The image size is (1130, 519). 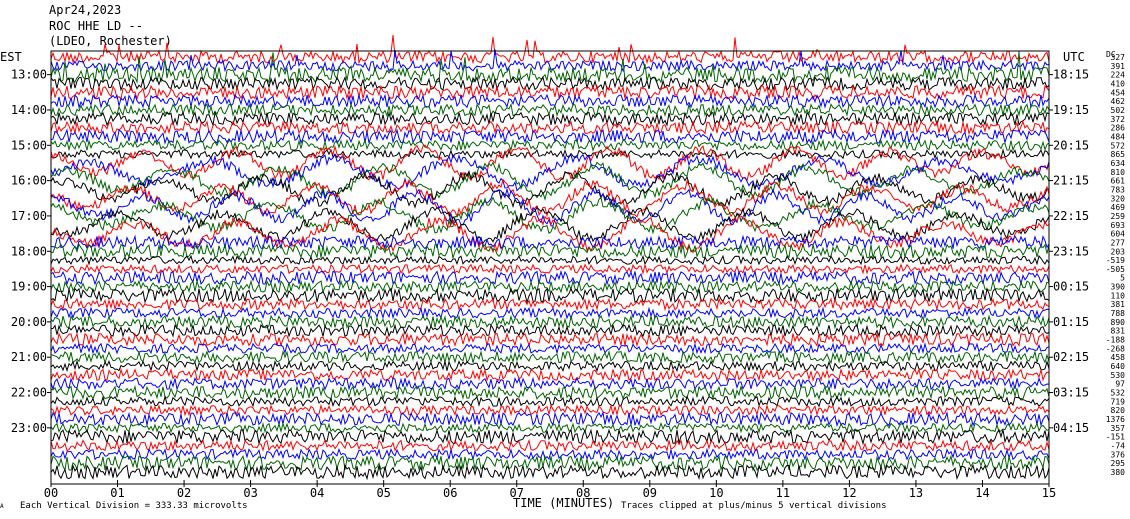 What do you see at coordinates (1118, 446) in the screenshot?
I see `dc-offset-label: -74` at bounding box center [1118, 446].